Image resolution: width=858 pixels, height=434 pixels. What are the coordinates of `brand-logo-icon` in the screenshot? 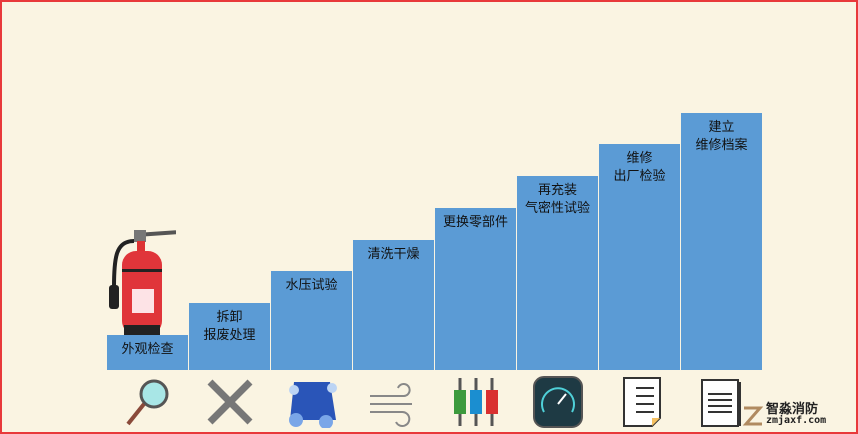 It's located at (753, 416).